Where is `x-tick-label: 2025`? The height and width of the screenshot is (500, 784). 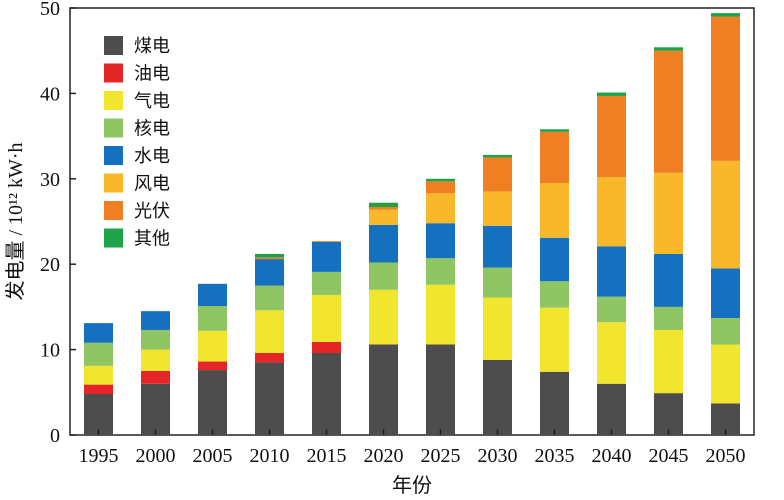
x-tick-label: 2025 is located at coordinates (441, 456).